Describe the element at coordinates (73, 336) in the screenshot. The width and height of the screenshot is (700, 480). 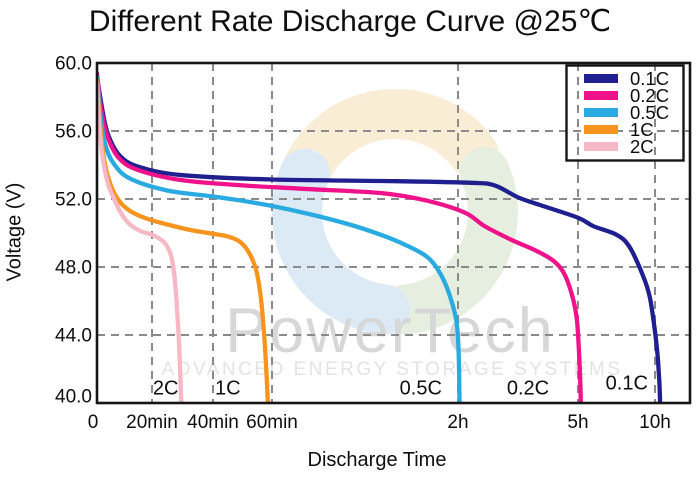
I see `y-tick-label: 44.0` at that location.